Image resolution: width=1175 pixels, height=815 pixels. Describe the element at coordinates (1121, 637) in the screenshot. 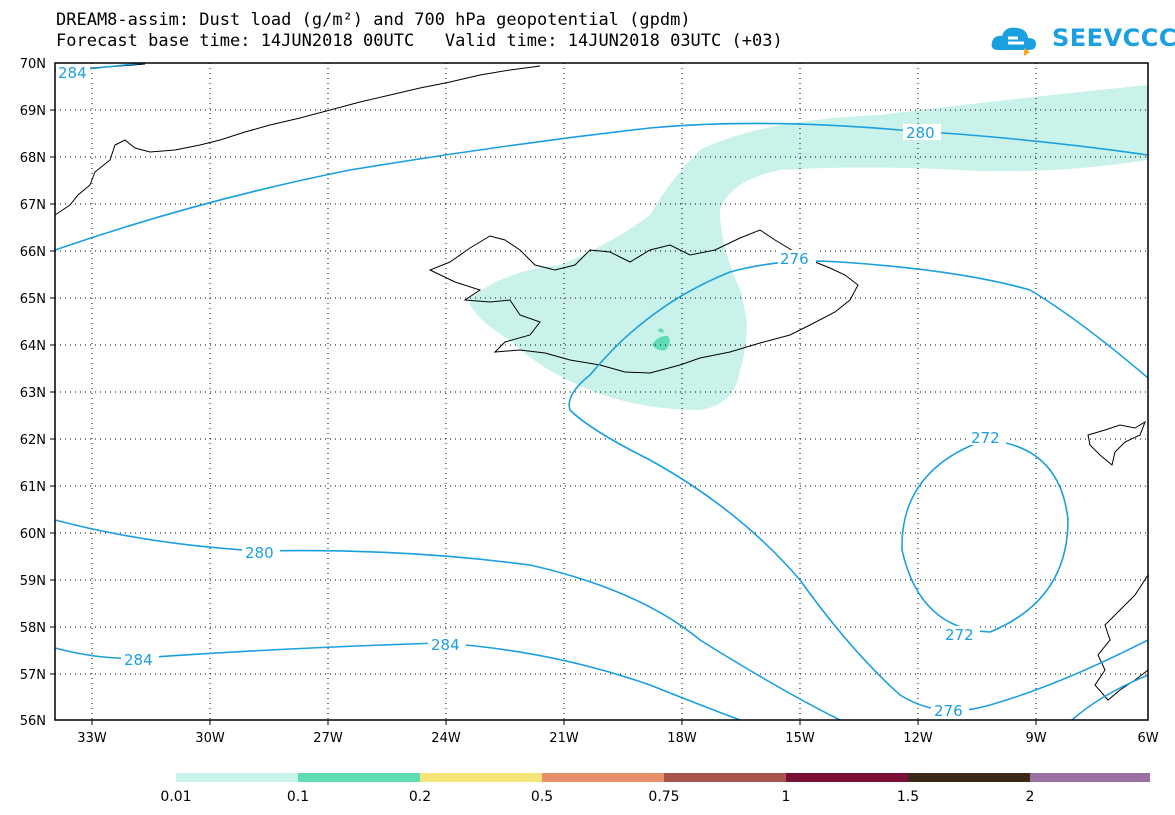

I see `scotland-coast` at that location.